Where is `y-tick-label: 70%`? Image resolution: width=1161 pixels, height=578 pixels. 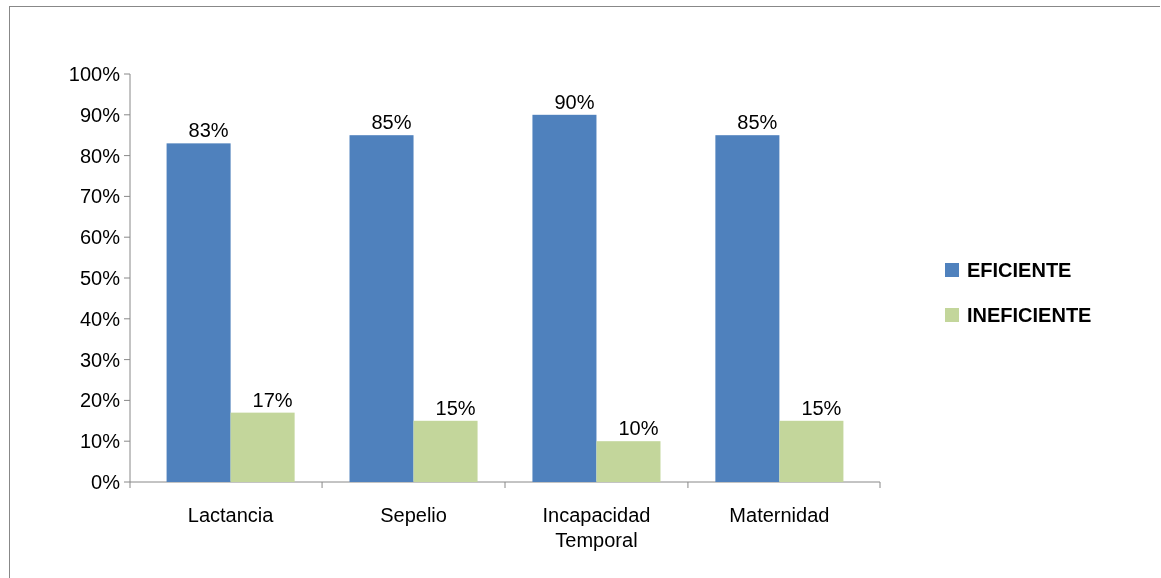
y-tick-label: 70% is located at coordinates (100, 196).